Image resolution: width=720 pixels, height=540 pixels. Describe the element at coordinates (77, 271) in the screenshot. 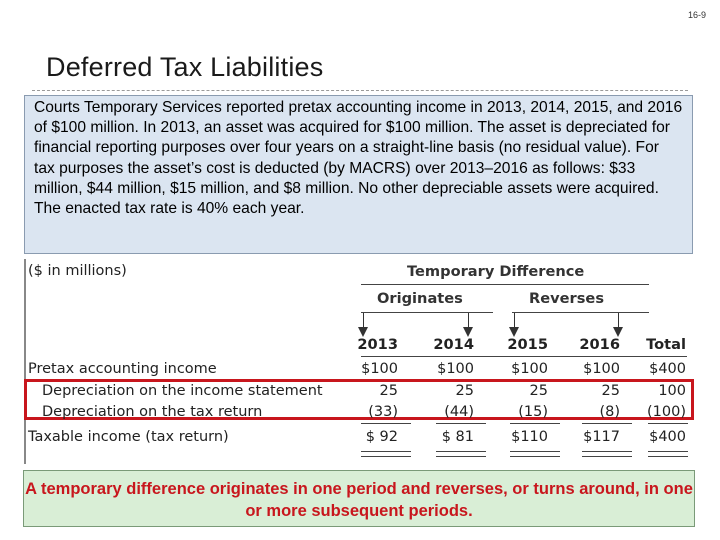

I see `units-label: ($ in millions)` at that location.